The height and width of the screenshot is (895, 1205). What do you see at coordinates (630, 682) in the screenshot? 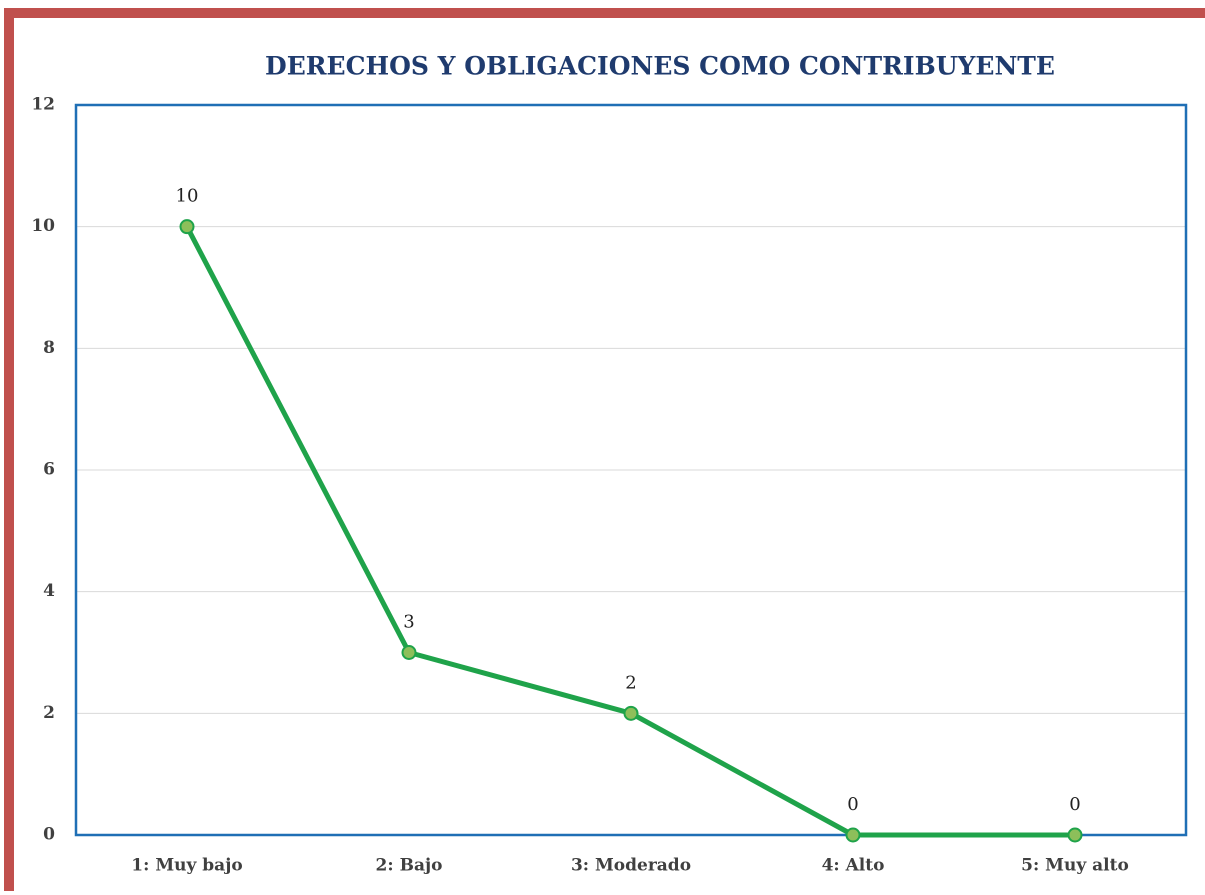
I see `data-label: 2` at bounding box center [630, 682].